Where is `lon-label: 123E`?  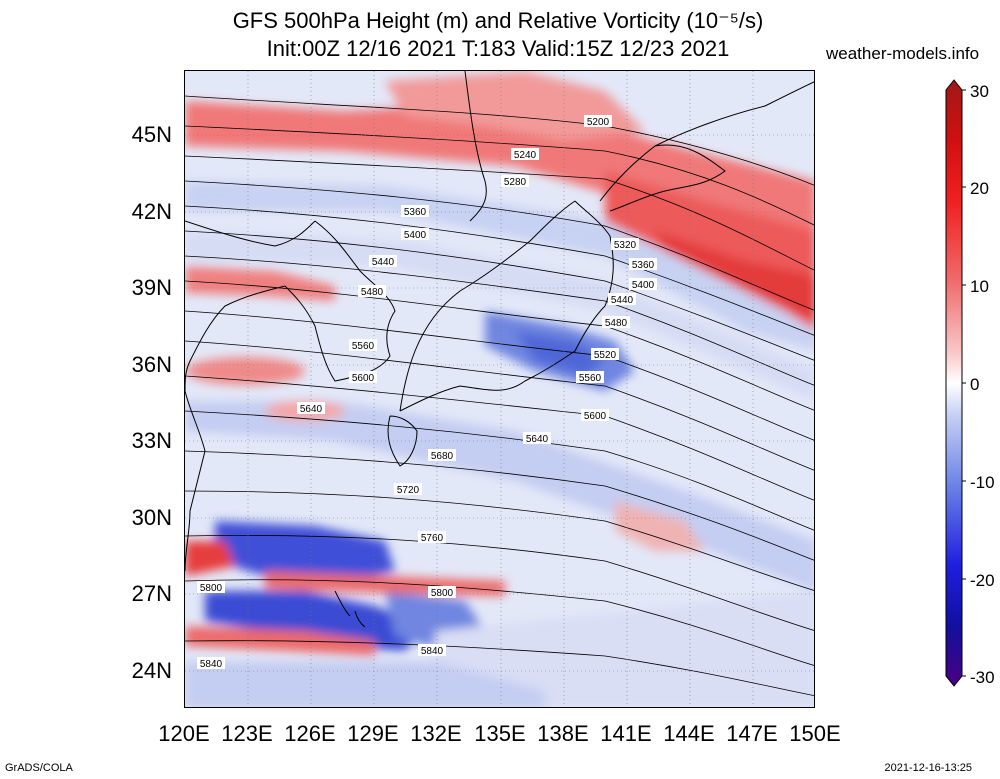 lon-label: 123E is located at coordinates (247, 733).